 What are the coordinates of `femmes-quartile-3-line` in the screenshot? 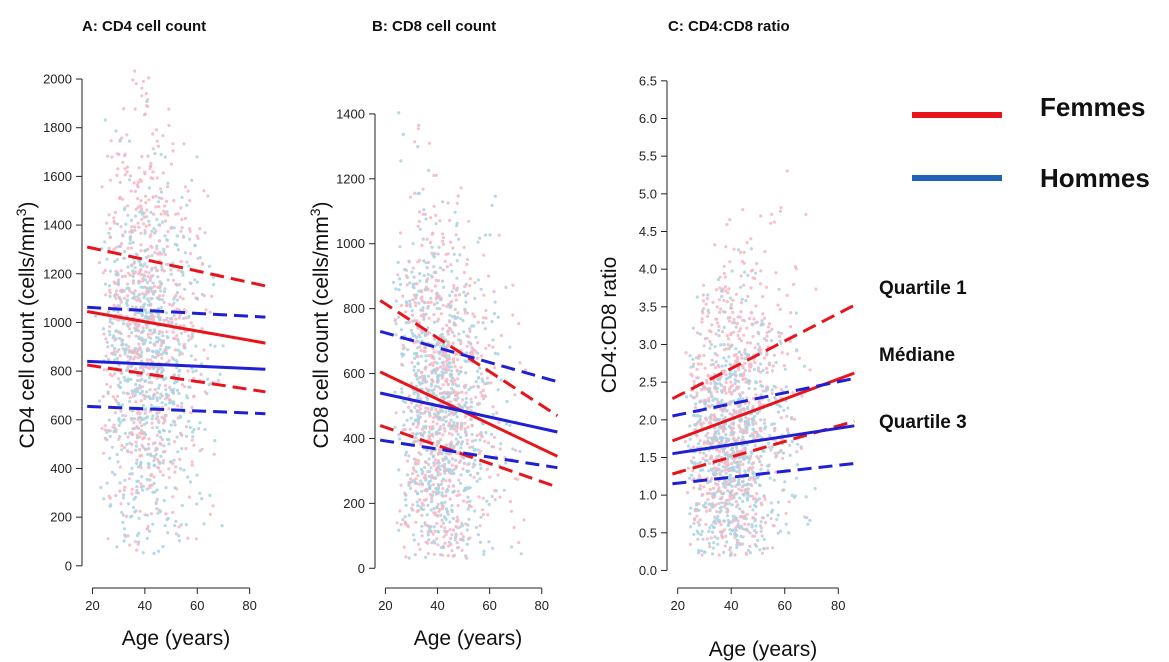 It's located at (468, 456).